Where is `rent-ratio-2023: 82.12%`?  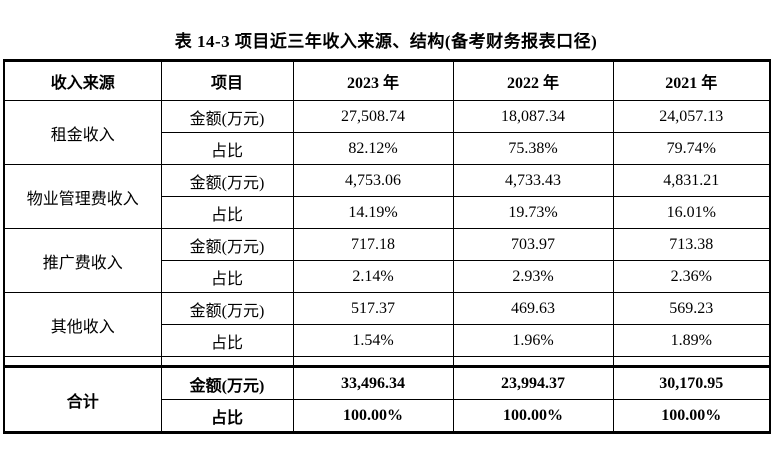 rent-ratio-2023: 82.12% is located at coordinates (373, 148).